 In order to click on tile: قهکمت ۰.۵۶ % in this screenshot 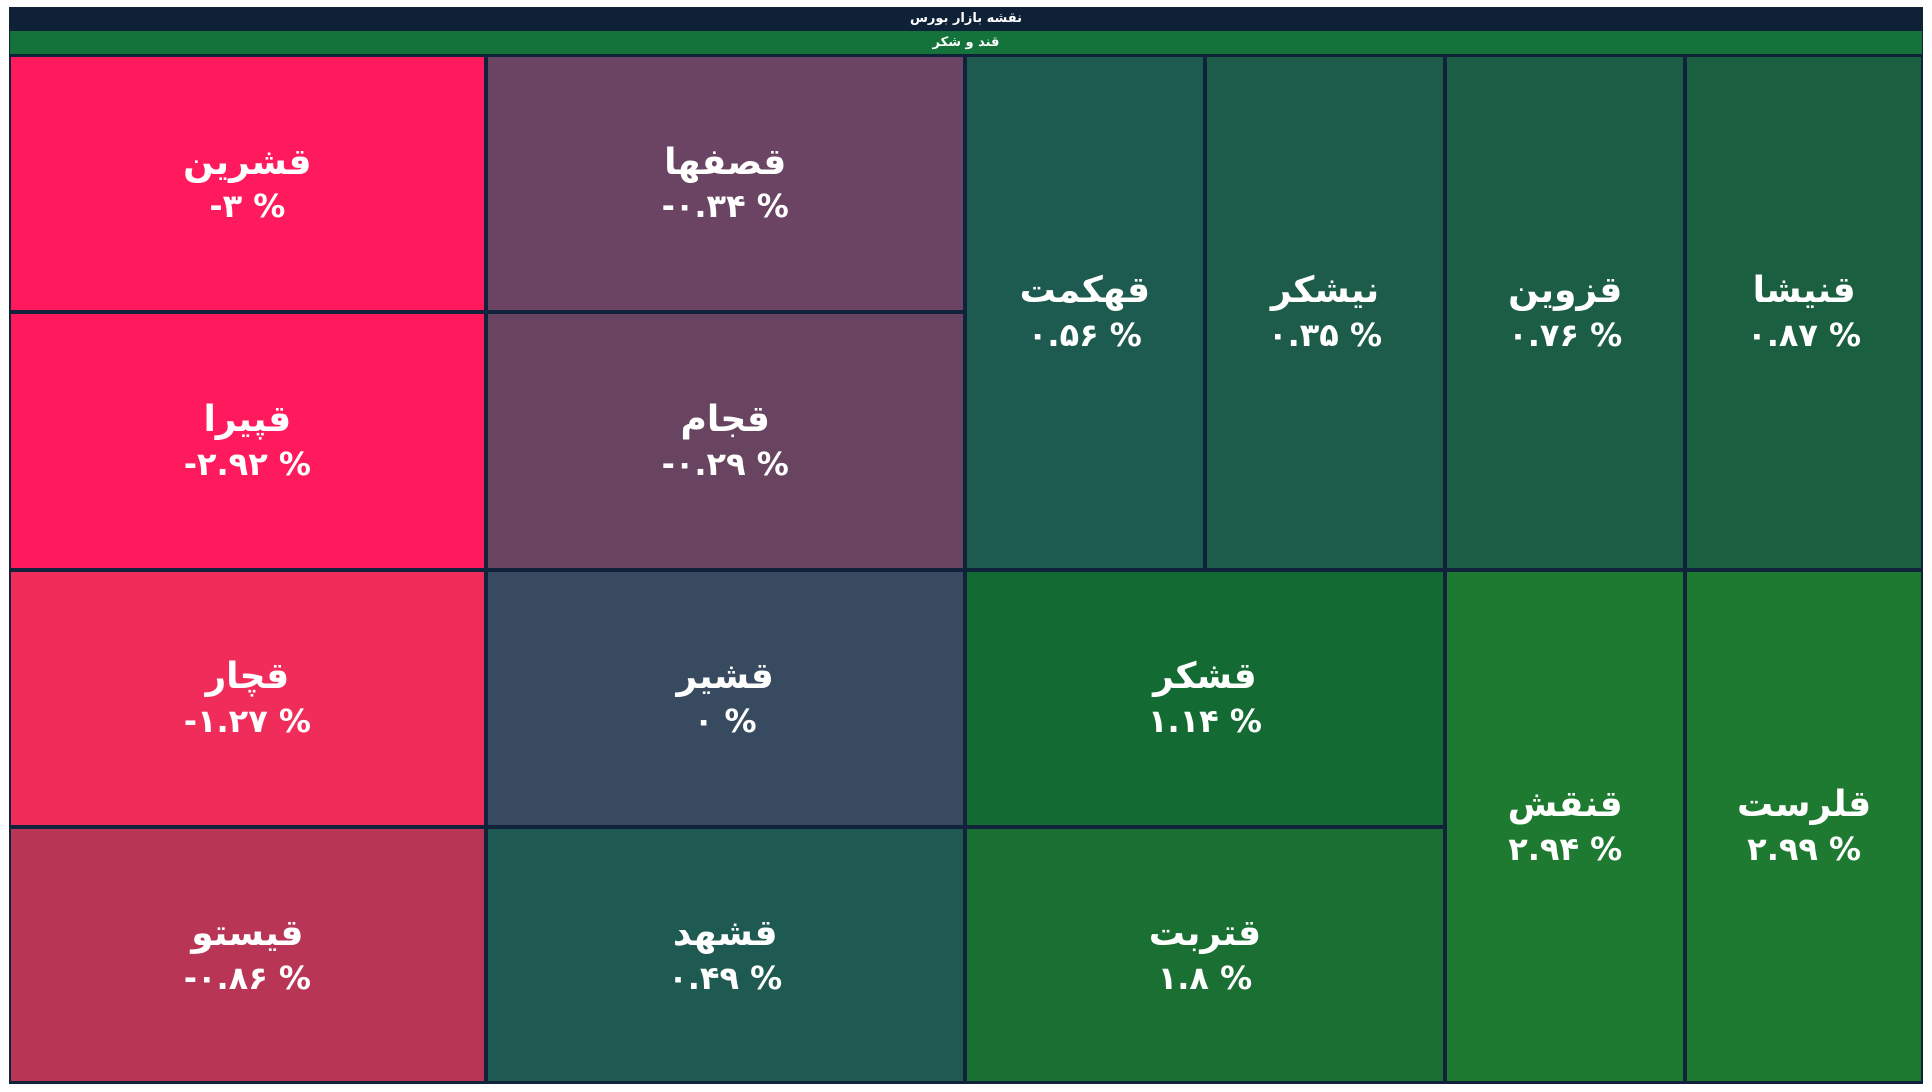, I will do `click(1084, 312)`.